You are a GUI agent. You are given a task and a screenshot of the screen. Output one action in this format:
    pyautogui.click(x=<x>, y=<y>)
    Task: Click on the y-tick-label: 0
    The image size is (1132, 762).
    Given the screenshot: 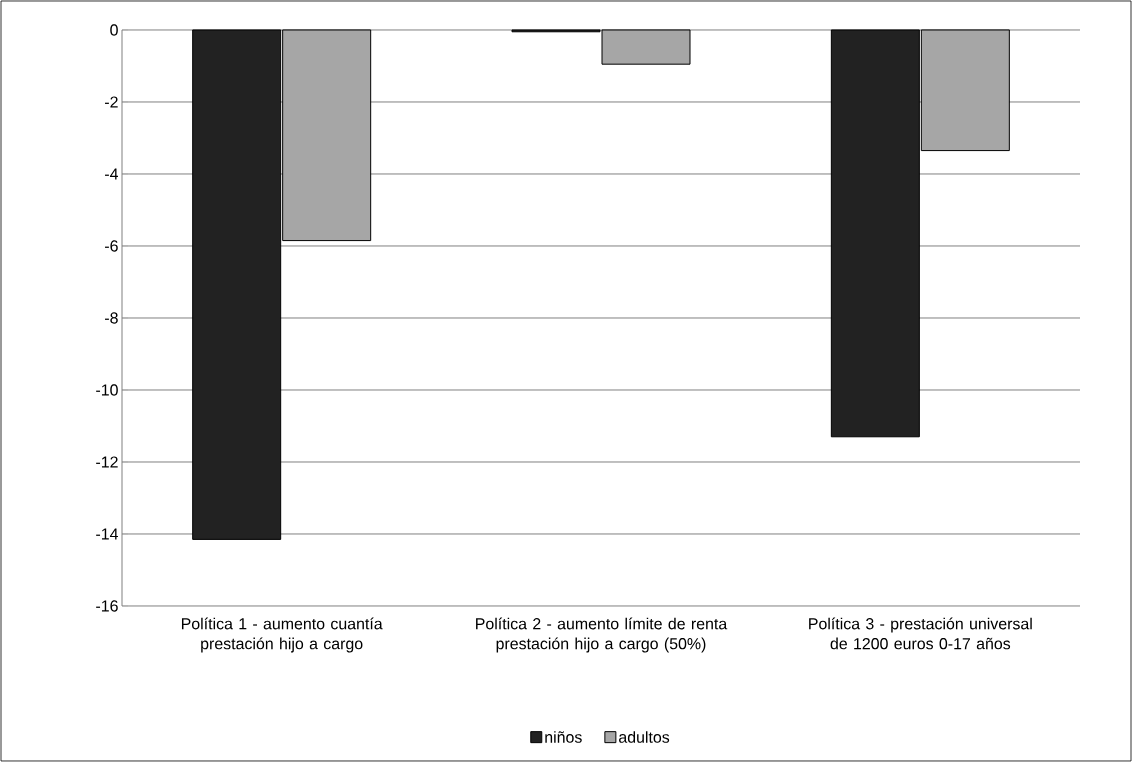 What is the action you would take?
    pyautogui.click(x=114, y=30)
    